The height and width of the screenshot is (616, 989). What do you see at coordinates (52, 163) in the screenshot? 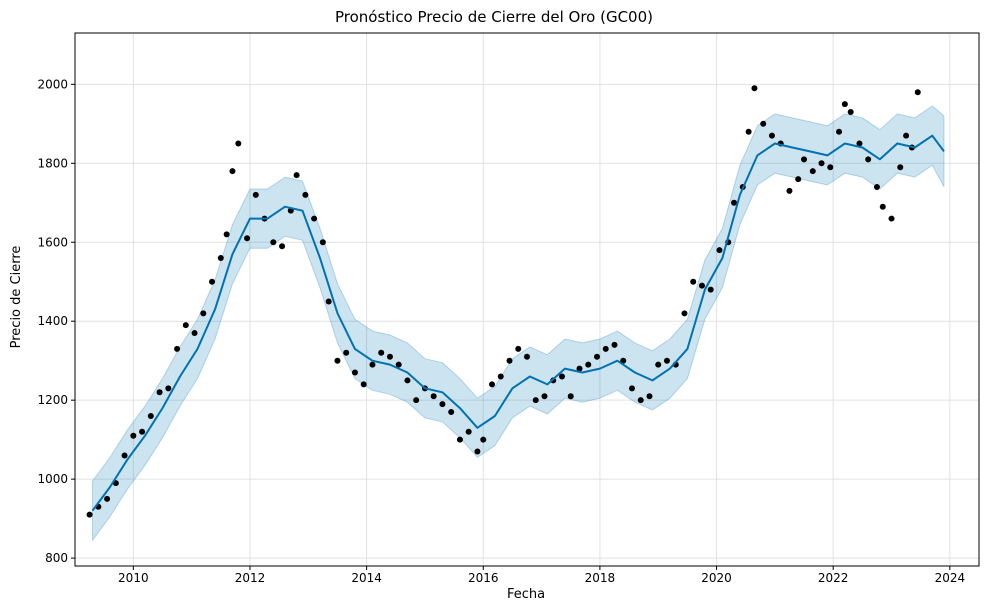
I see `y-tick-label: 1800` at bounding box center [52, 163].